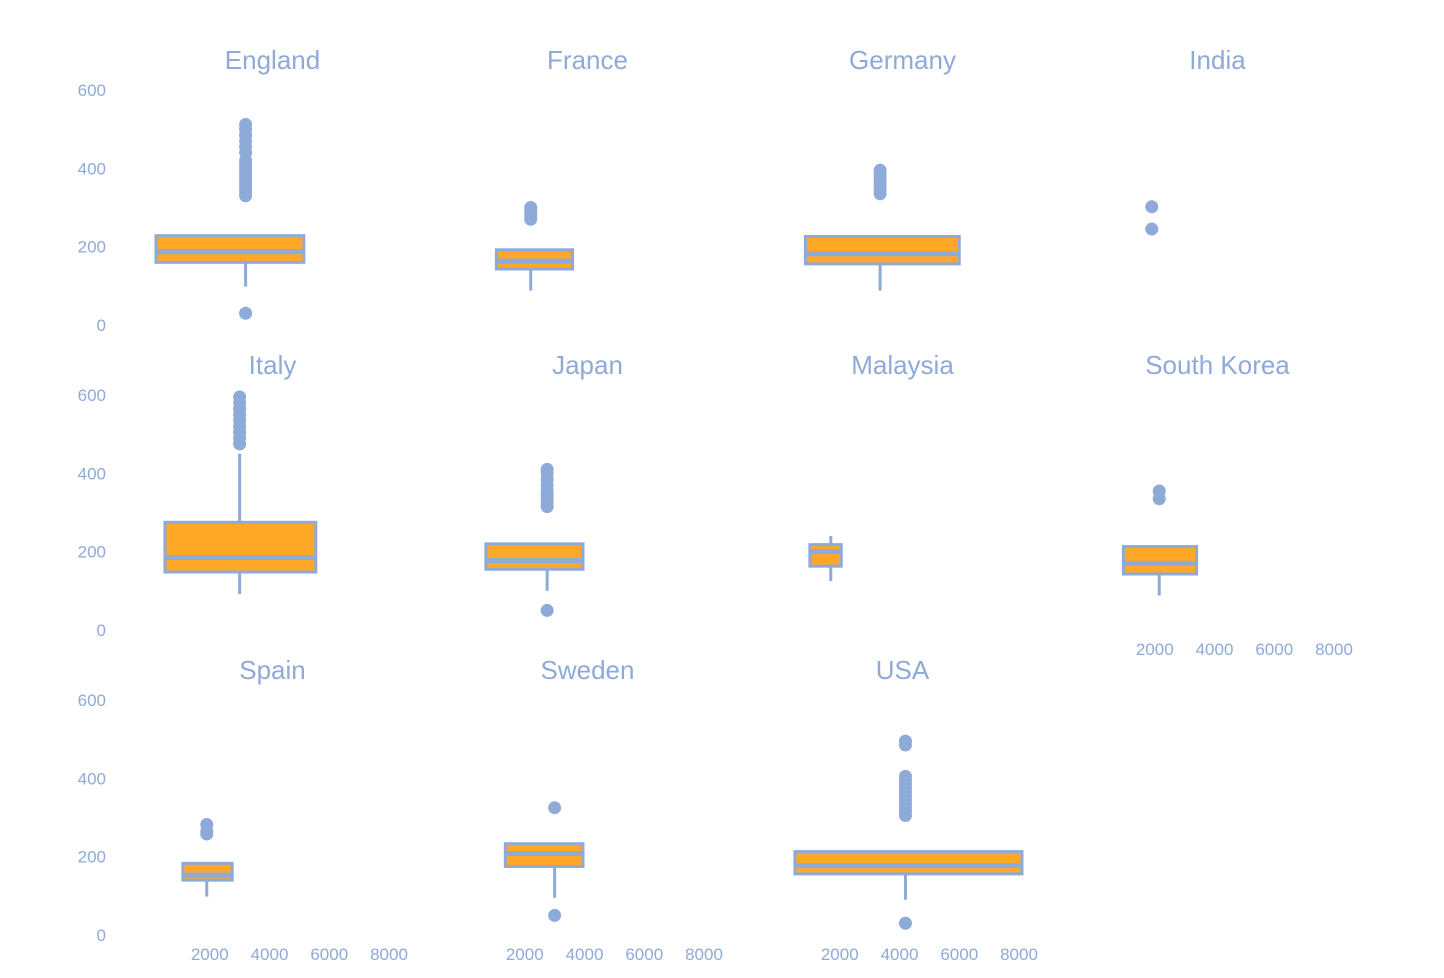 The image size is (1444, 978). Describe the element at coordinates (903, 670) in the screenshot. I see `facet-title: USA` at that location.